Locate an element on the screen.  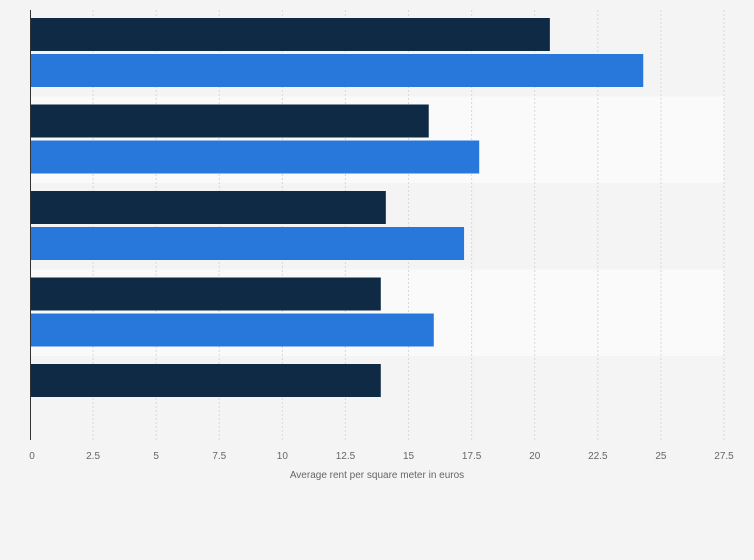
x-tick-label: 15 is located at coordinates (409, 456).